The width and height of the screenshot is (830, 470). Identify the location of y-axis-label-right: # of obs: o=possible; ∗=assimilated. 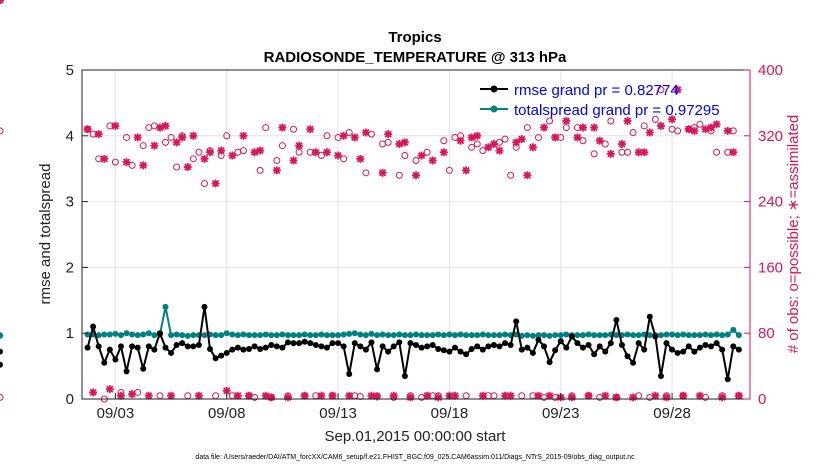
(793, 234).